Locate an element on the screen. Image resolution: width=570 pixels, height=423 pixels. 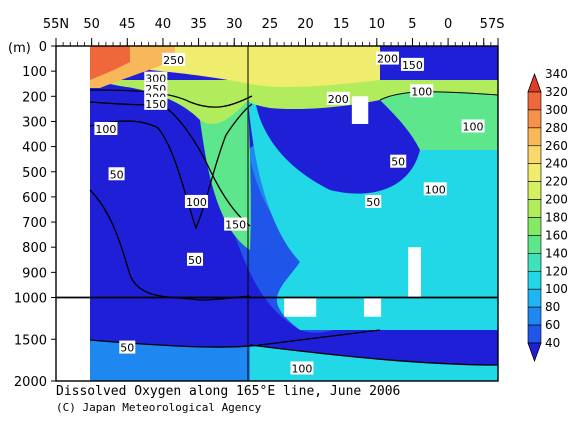
contour-100-deep is located at coordinates (373, 355).